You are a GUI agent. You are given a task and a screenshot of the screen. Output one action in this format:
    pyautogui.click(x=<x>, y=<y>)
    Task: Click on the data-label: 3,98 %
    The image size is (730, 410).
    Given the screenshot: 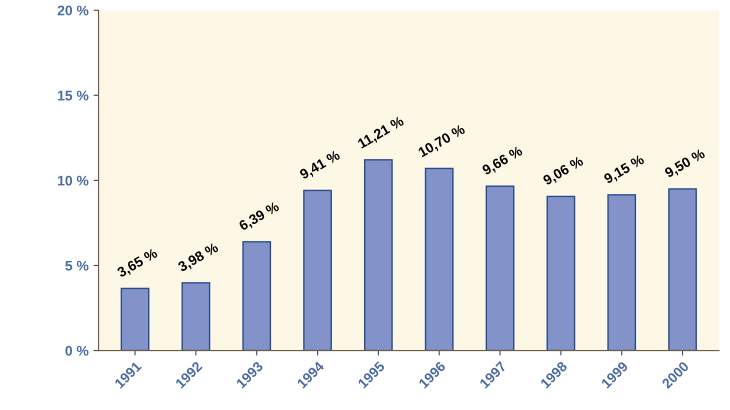 What is the action you would take?
    pyautogui.click(x=198, y=258)
    